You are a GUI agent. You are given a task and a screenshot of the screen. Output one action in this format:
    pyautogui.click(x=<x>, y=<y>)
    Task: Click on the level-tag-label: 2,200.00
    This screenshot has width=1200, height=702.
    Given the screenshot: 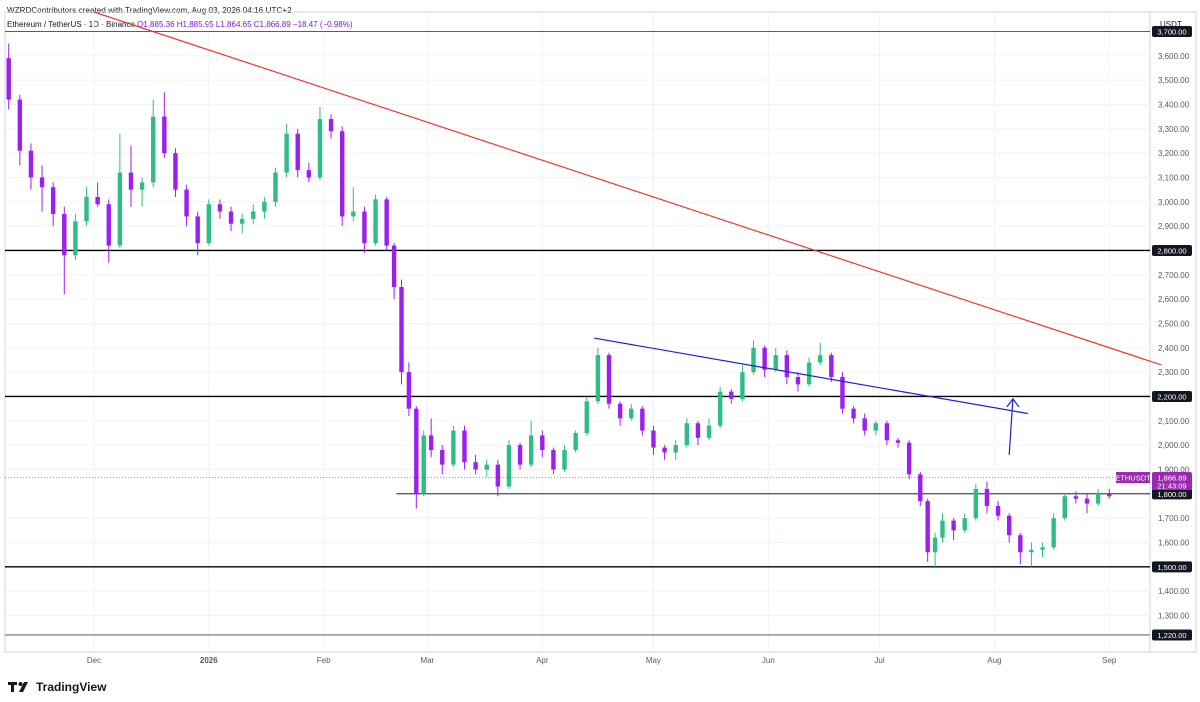 What is the action you would take?
    pyautogui.click(x=1171, y=396)
    